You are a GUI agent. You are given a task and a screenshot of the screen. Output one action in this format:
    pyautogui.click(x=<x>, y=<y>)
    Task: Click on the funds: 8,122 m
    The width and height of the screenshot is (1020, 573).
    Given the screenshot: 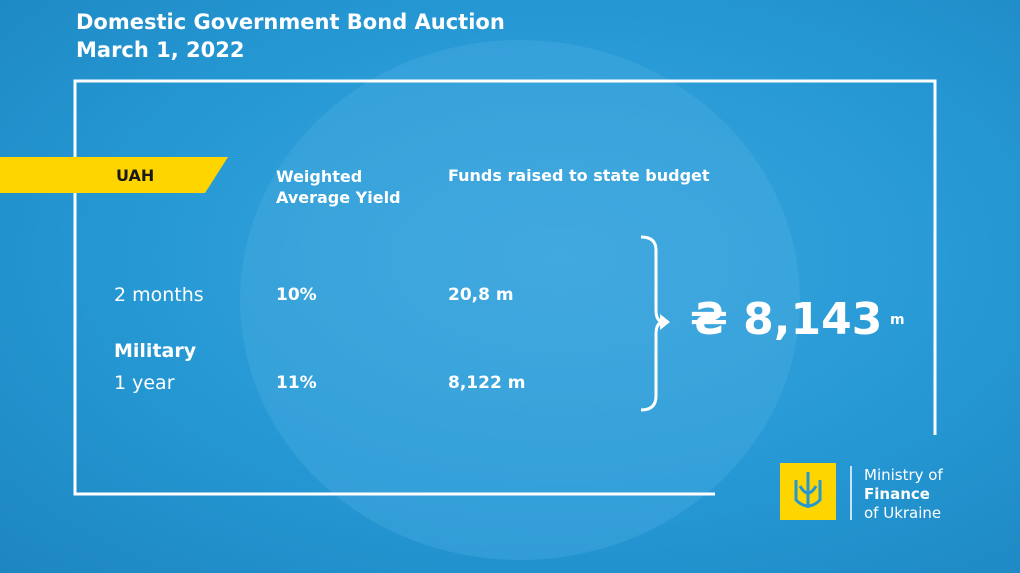 What is the action you would take?
    pyautogui.click(x=487, y=383)
    